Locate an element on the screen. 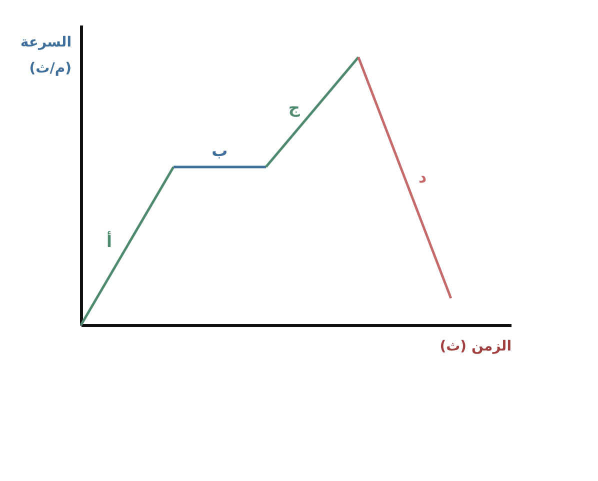 The height and width of the screenshot is (481, 598). series-label: د is located at coordinates (422, 177).